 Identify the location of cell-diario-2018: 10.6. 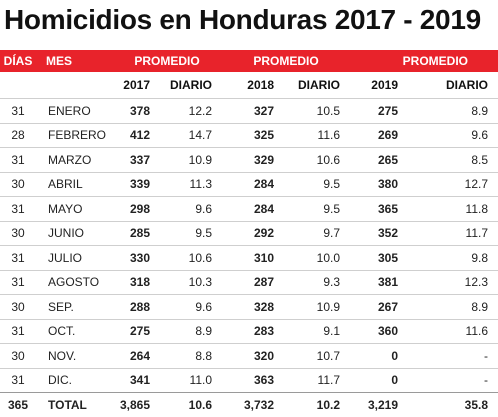
(314, 159).